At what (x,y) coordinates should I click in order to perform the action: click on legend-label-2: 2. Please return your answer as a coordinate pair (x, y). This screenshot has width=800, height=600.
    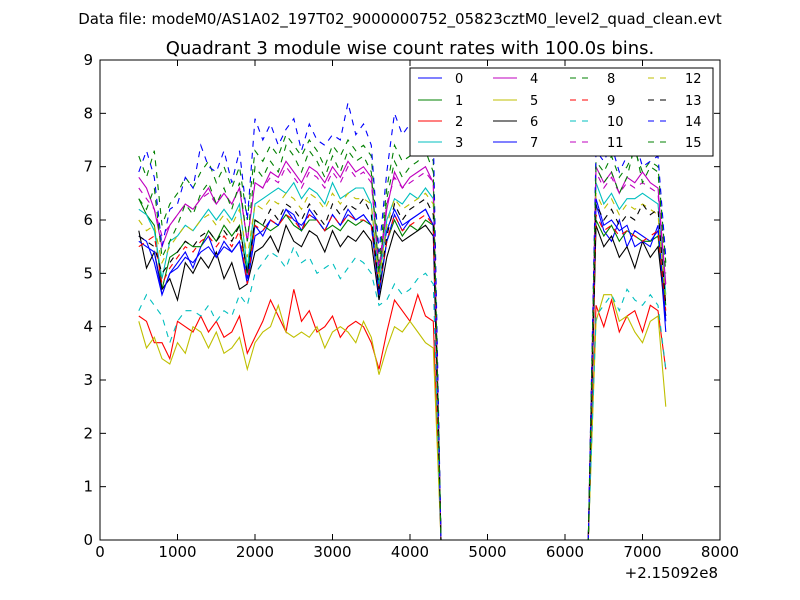
    Looking at the image, I should click on (459, 122).